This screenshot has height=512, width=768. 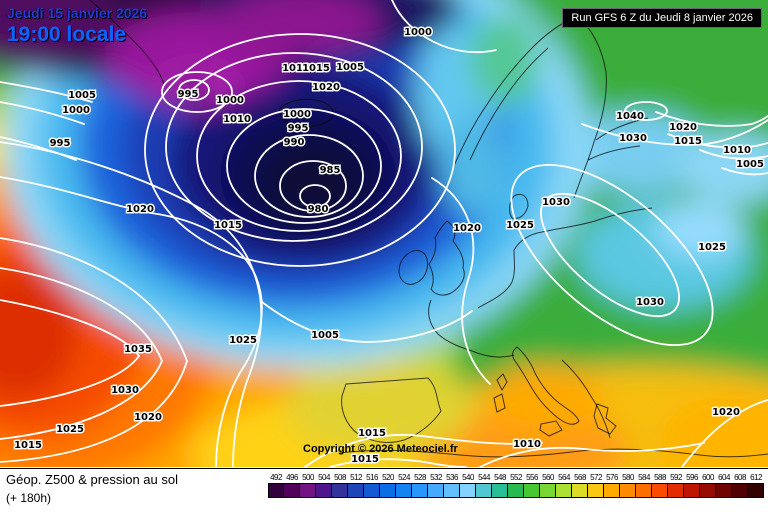 What do you see at coordinates (276, 477) in the screenshot?
I see `scale-value: 492` at bounding box center [276, 477].